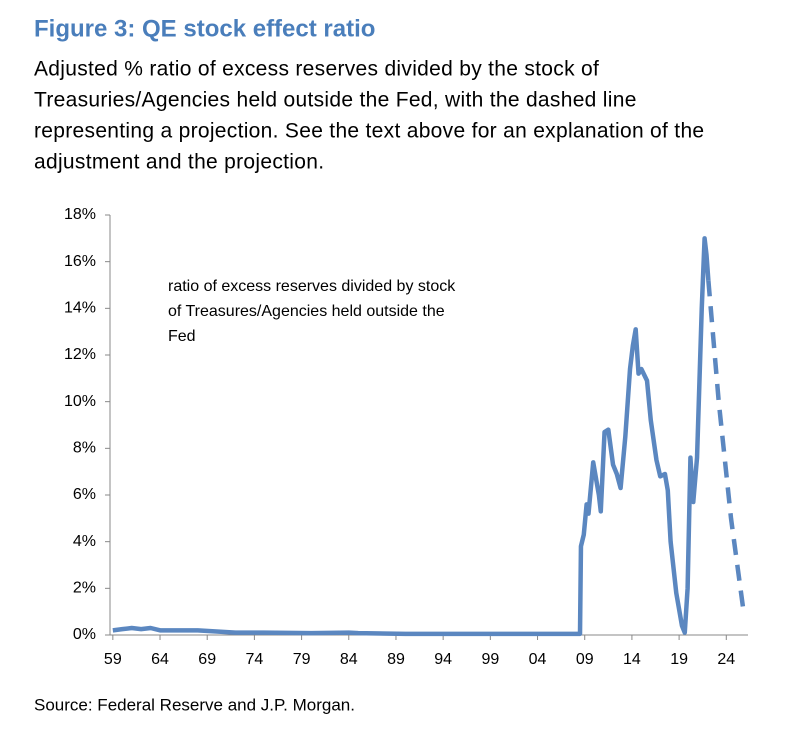  What do you see at coordinates (84, 494) in the screenshot?
I see `y-tick-label: 6%` at bounding box center [84, 494].